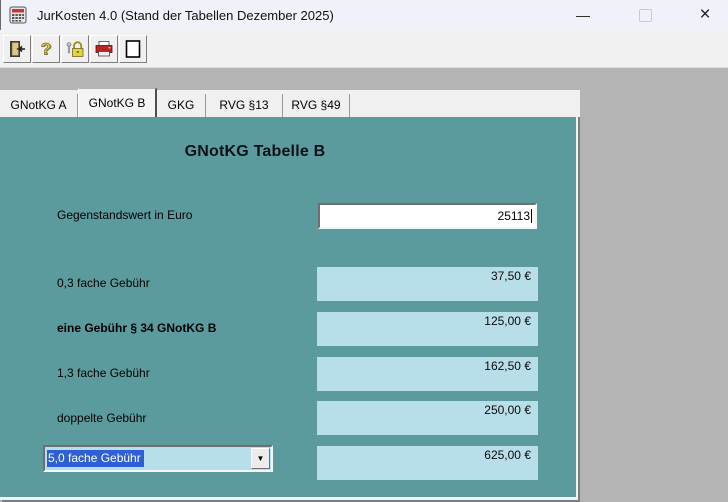 The width and height of the screenshot is (728, 502). I want to click on exit-icon, so click(17, 48).